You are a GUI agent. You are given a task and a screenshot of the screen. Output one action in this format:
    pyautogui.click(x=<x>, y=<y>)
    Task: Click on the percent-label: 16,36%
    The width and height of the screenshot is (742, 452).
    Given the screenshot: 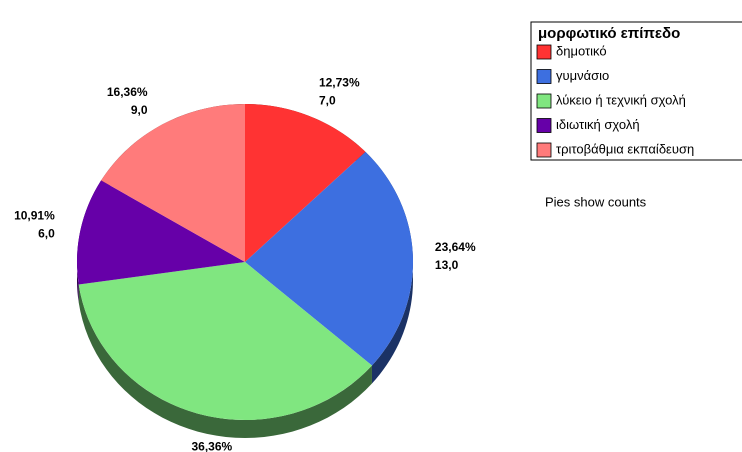 What is the action you would take?
    pyautogui.click(x=127, y=92)
    